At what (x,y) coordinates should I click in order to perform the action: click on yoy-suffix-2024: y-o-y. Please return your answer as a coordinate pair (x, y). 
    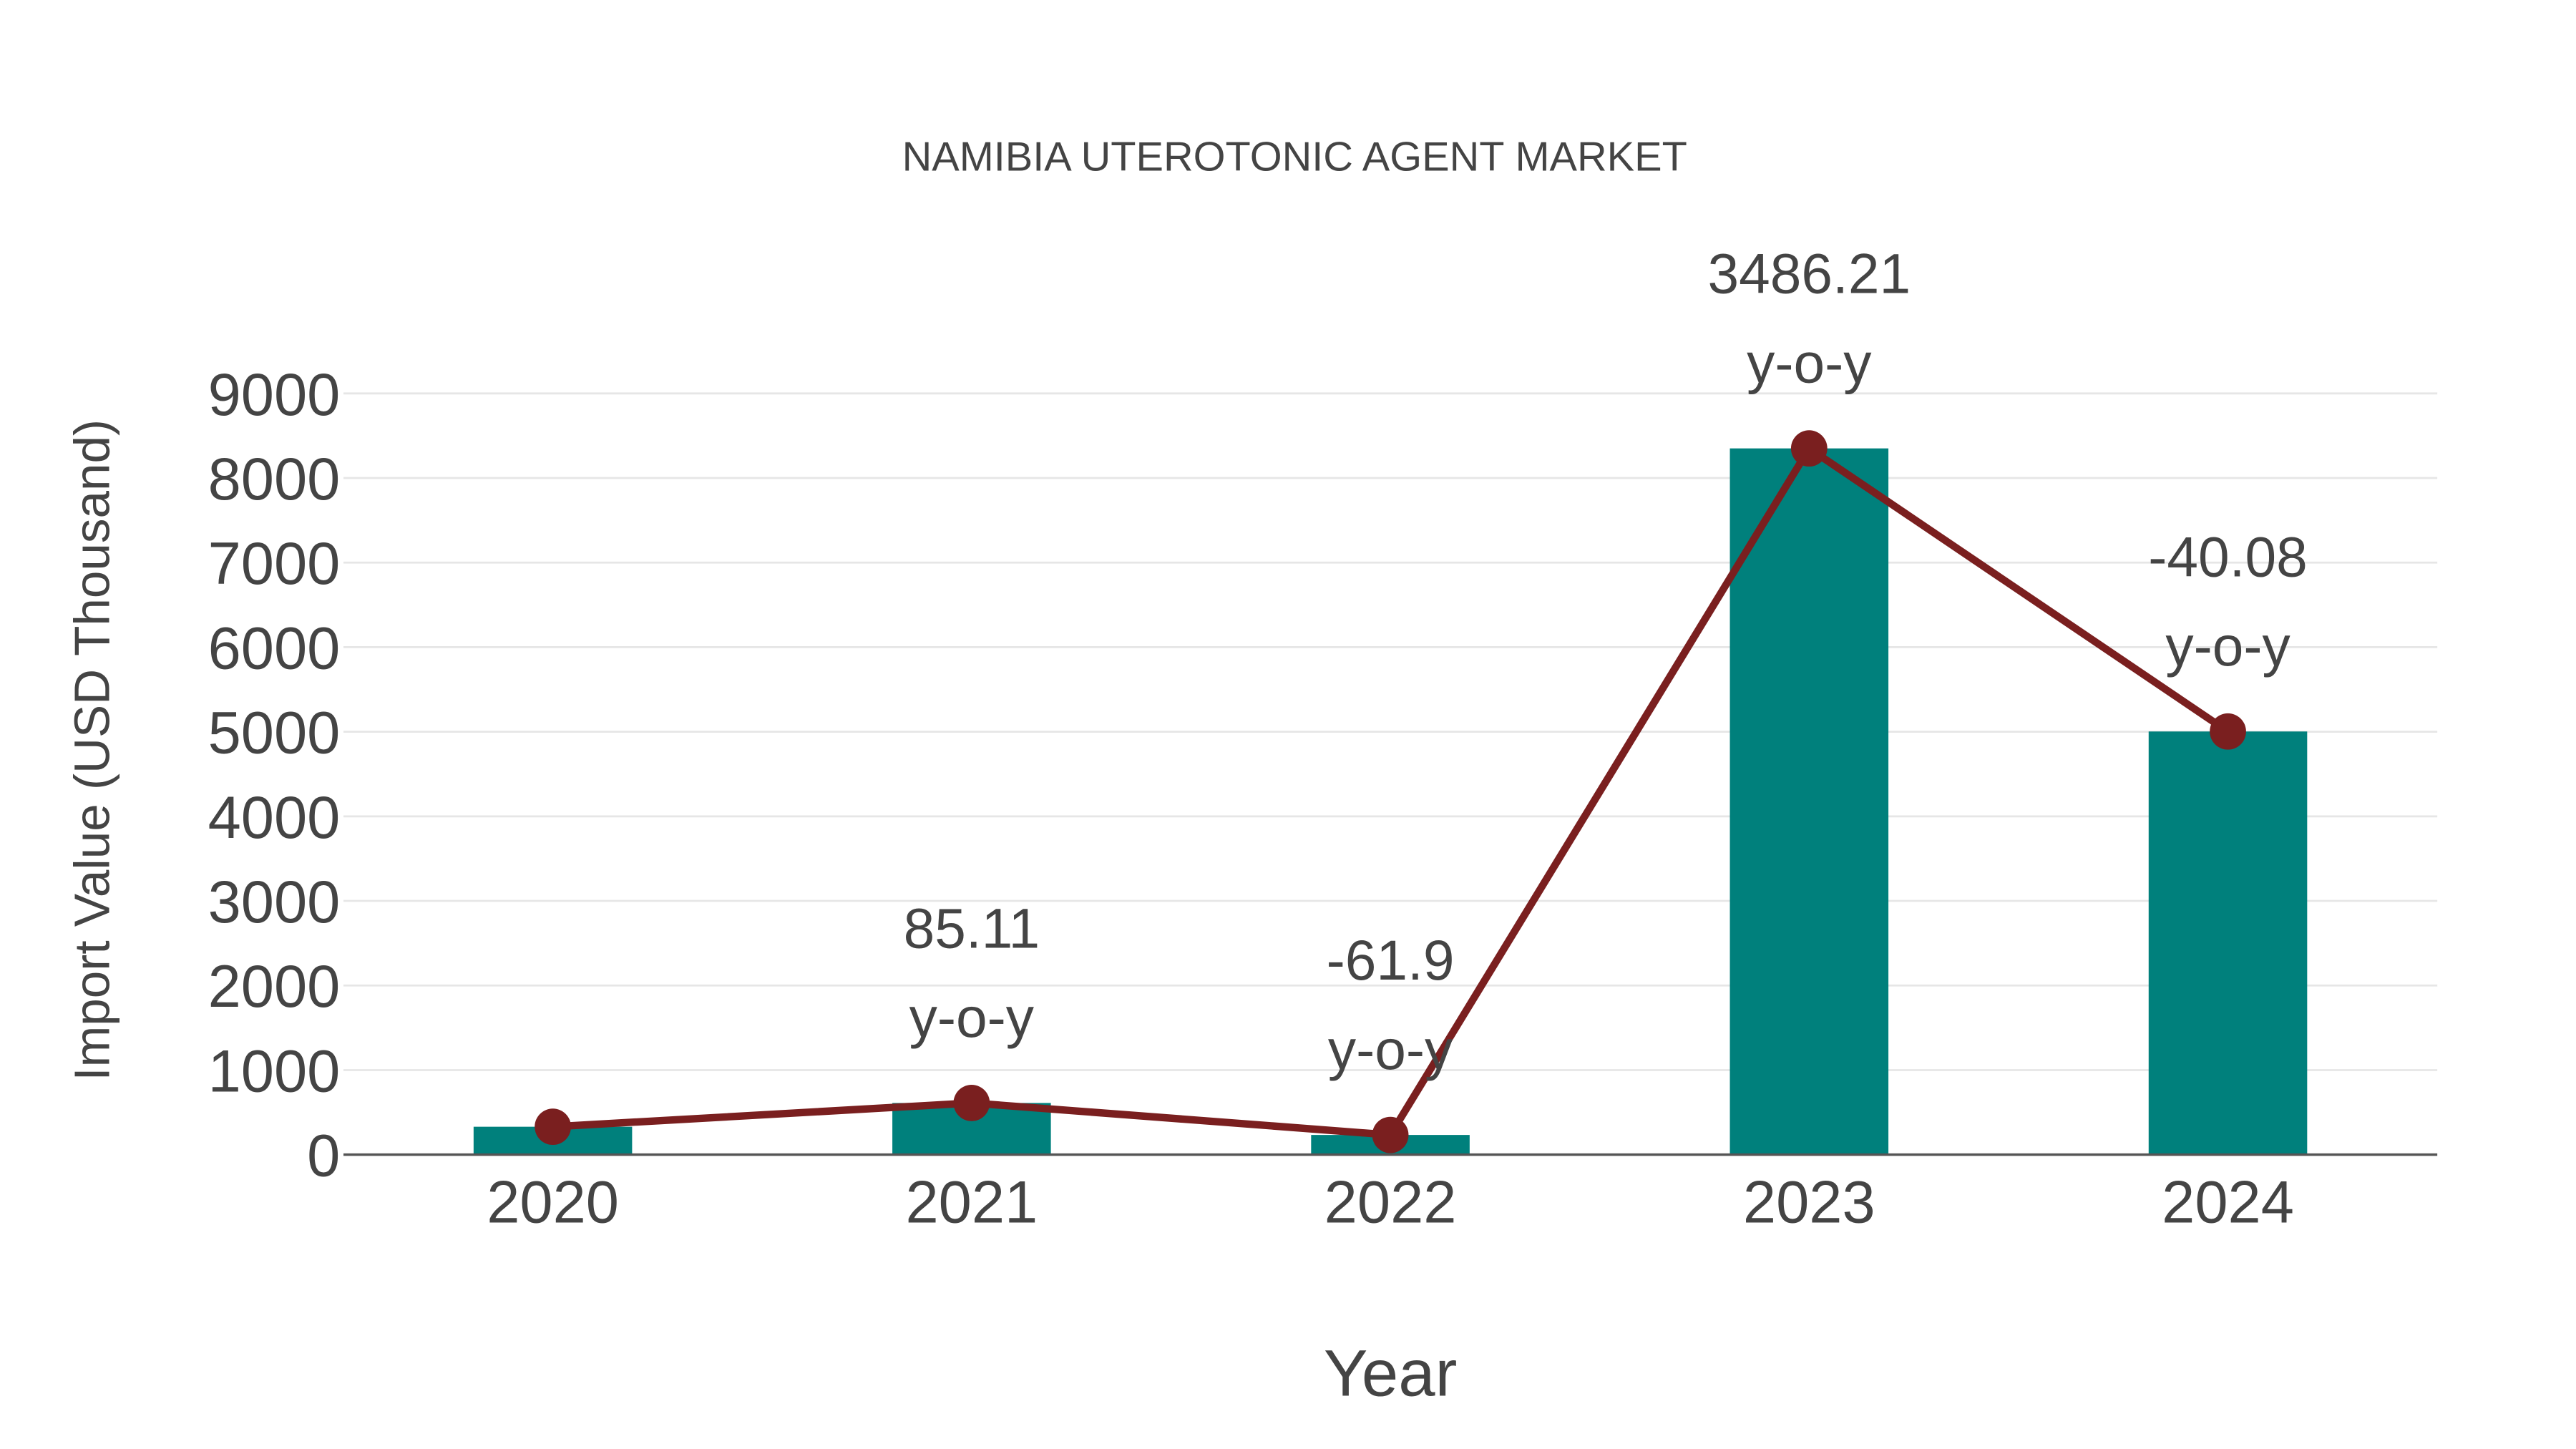
    Looking at the image, I should click on (2227, 646).